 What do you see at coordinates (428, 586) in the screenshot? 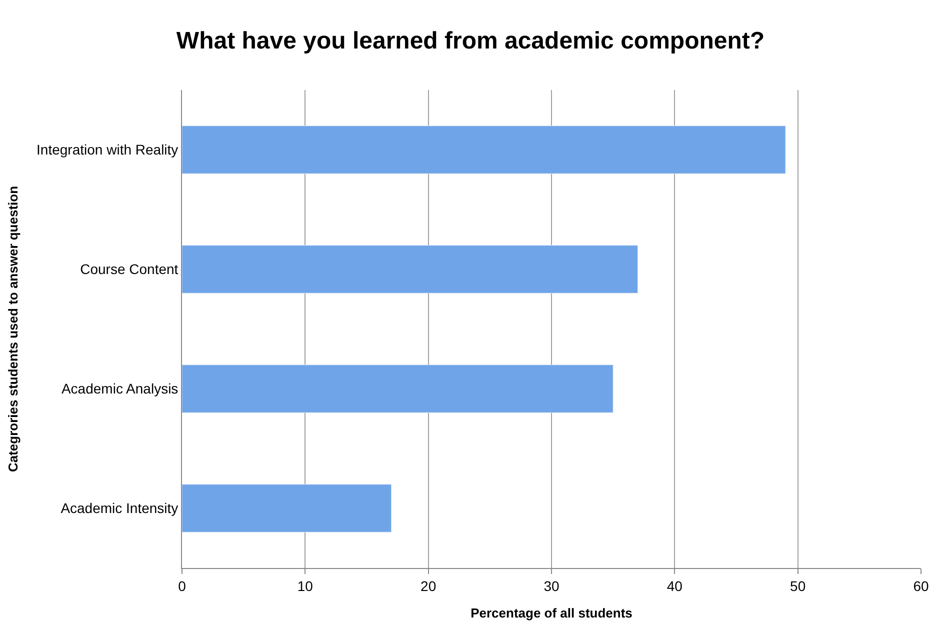
I see `x-tick-label: 20` at bounding box center [428, 586].